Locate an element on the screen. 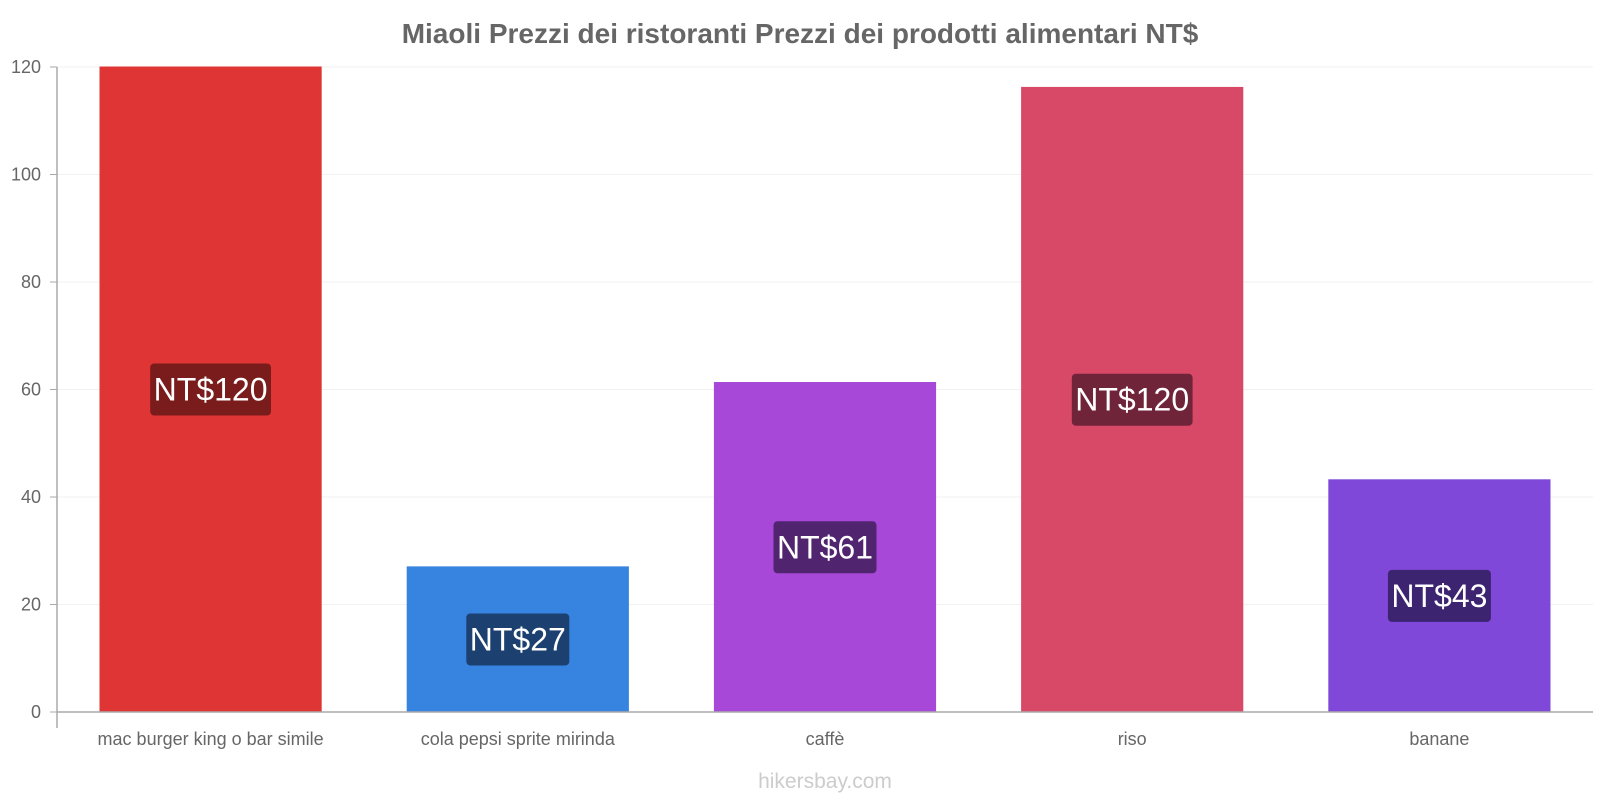 The width and height of the screenshot is (1600, 800). y-tick-label: 20 is located at coordinates (31, 605).